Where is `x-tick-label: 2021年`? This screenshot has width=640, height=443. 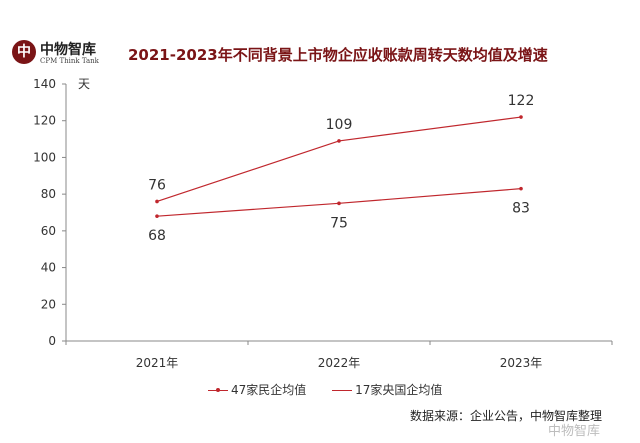 x-tick-label: 2021年 is located at coordinates (157, 363).